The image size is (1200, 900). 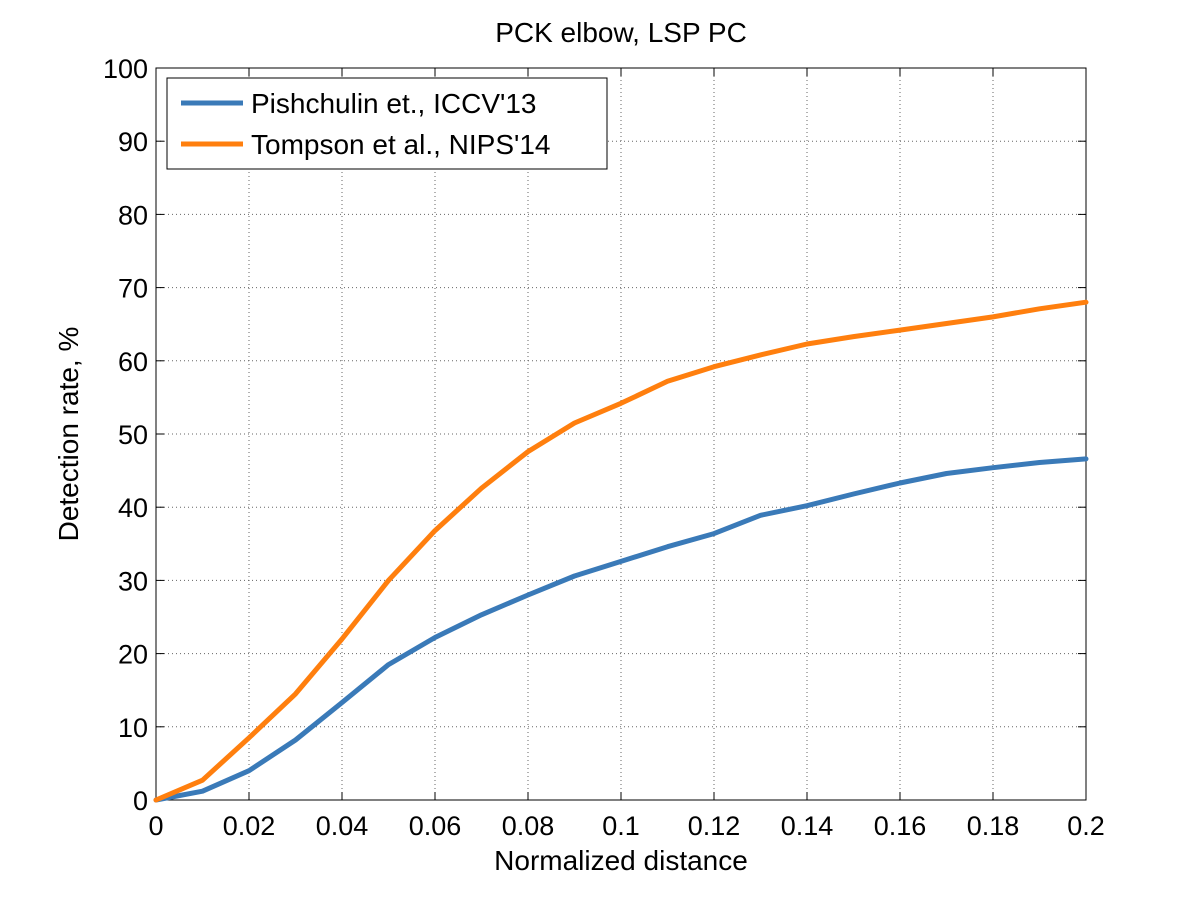 I want to click on x-axis-title: Normalized distance, so click(x=621, y=860).